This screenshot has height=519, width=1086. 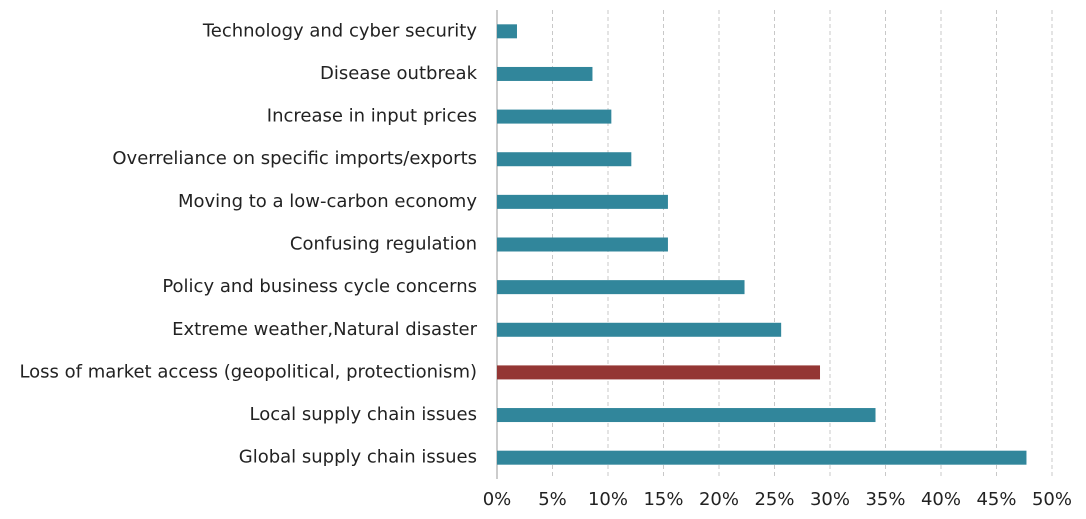 I want to click on x-tick-label: 10%, so click(x=608, y=499).